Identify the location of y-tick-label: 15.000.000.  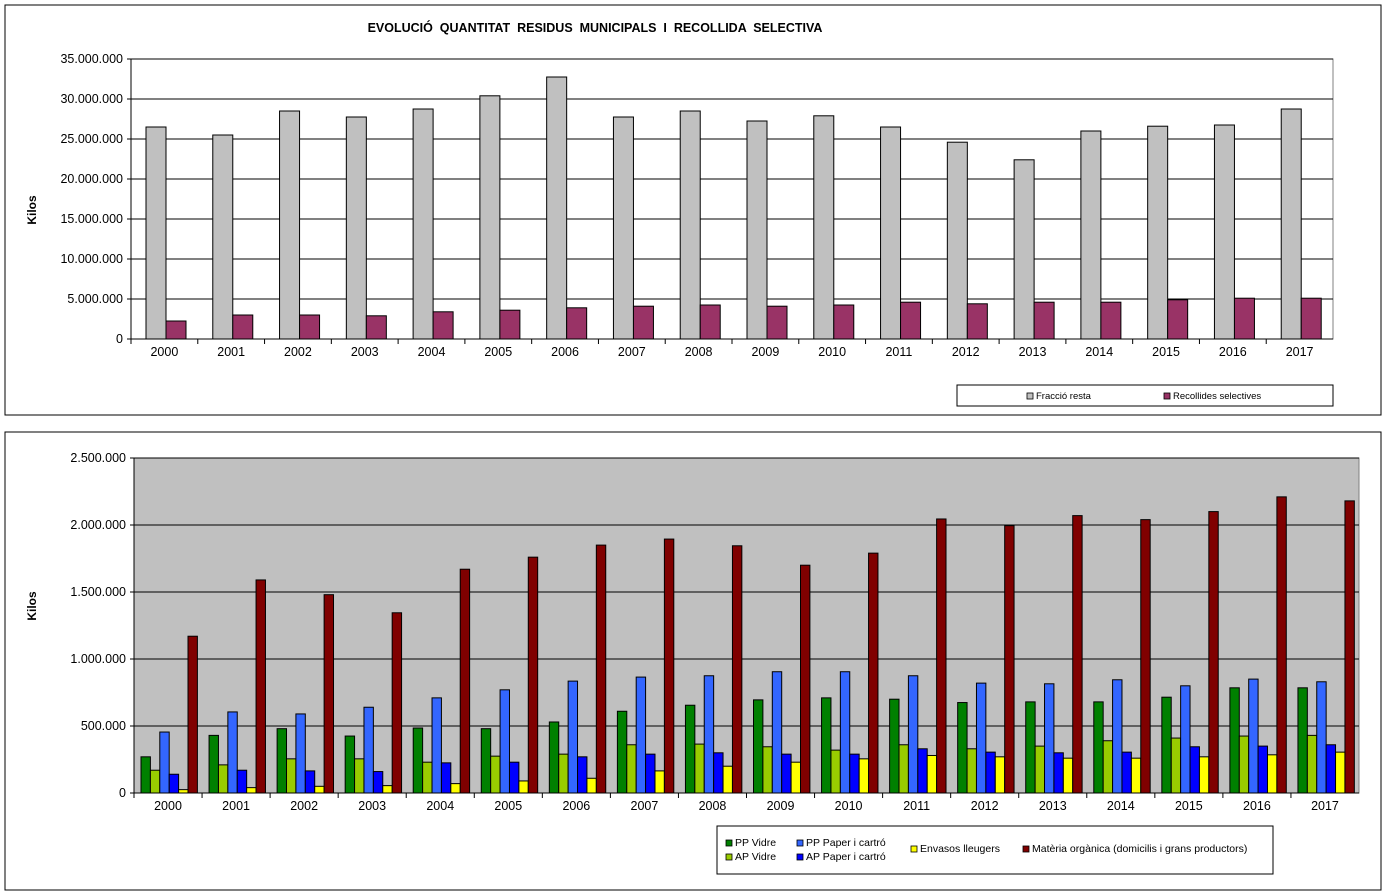
(91, 219).